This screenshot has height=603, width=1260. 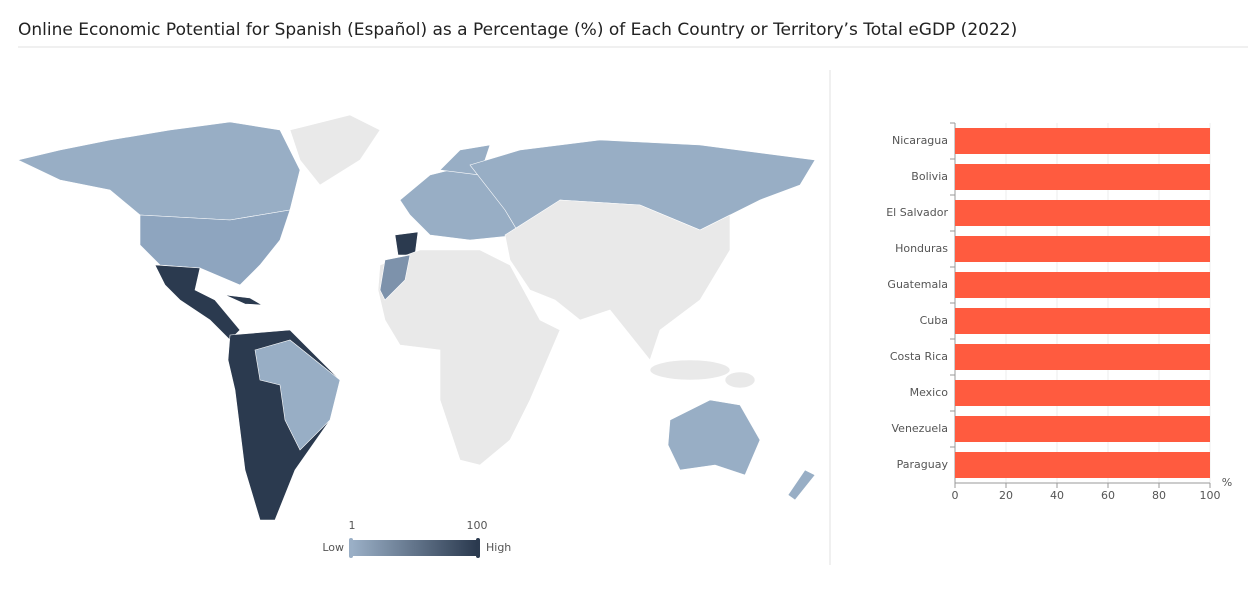 I want to click on y-tick-label: Venezuela, so click(x=920, y=428).